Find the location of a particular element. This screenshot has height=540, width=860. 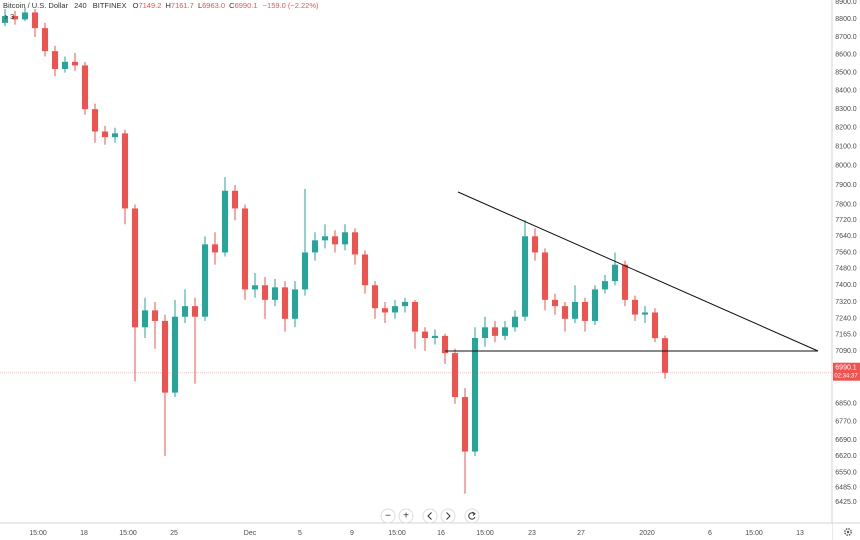

x-tick-label: 13 is located at coordinates (800, 533).